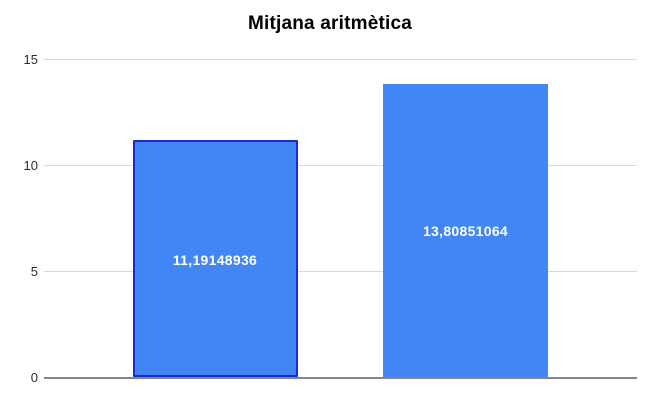 Image resolution: width=651 pixels, height=403 pixels. What do you see at coordinates (30, 59) in the screenshot?
I see `y-axis-tick-label: 15` at bounding box center [30, 59].